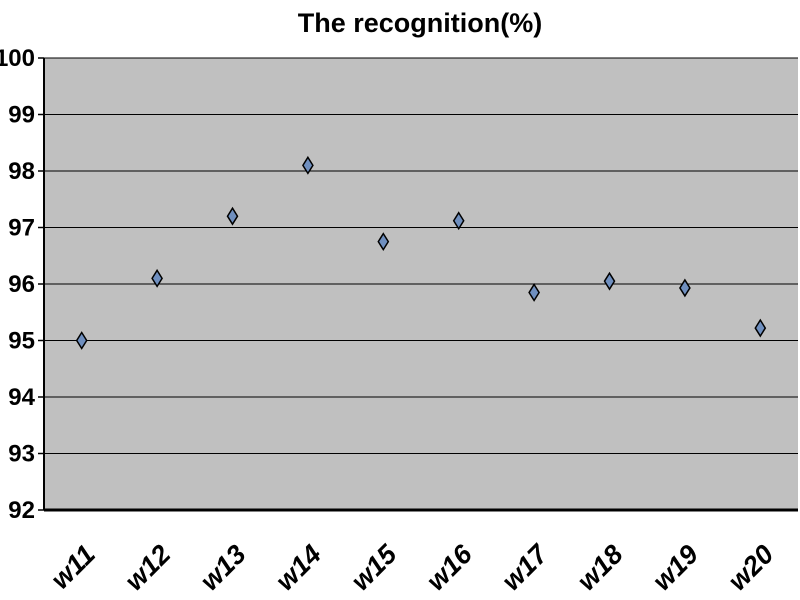 This screenshot has height=600, width=800. I want to click on y-tick-label: 99, so click(21, 115).